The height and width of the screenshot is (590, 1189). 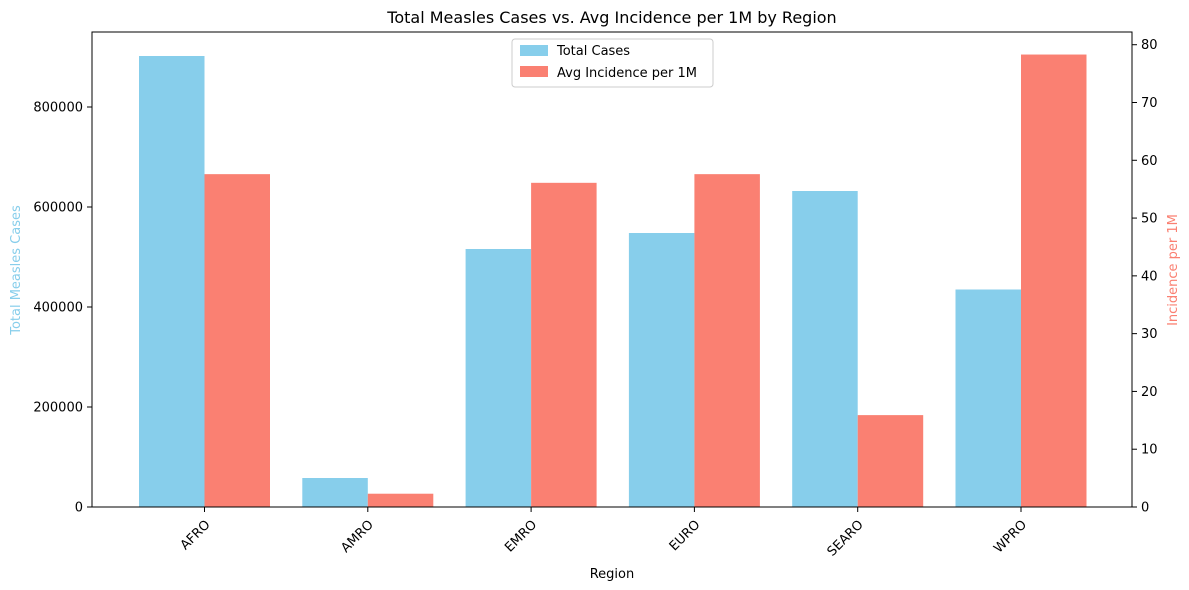 What do you see at coordinates (1054, 280) in the screenshot?
I see `bar-avg-incidence-wpro` at bounding box center [1054, 280].